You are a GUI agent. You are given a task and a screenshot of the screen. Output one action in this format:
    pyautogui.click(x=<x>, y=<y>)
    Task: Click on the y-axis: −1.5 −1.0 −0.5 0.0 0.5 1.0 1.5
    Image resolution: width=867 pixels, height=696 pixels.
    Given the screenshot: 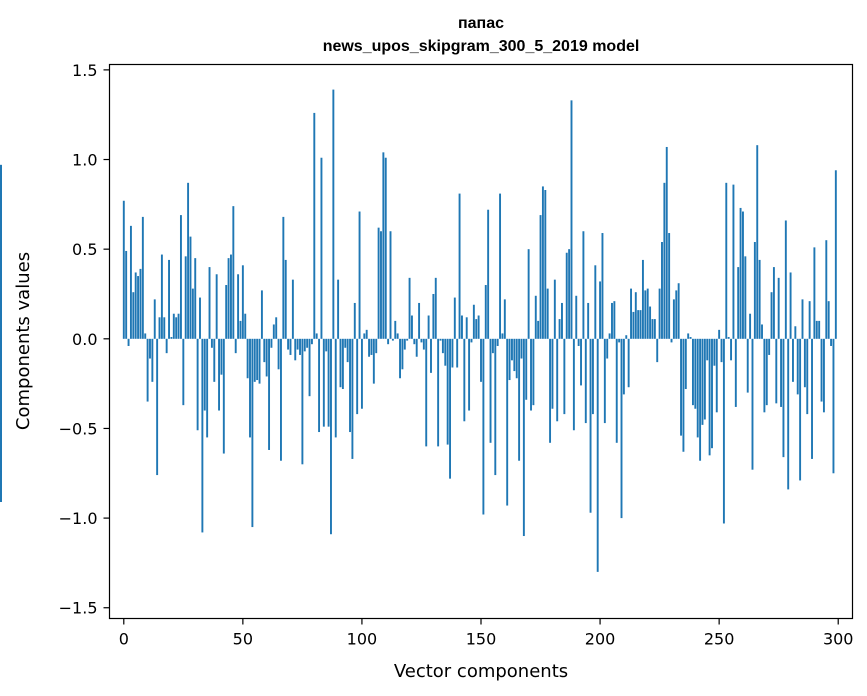 What is the action you would take?
    pyautogui.click(x=84, y=339)
    